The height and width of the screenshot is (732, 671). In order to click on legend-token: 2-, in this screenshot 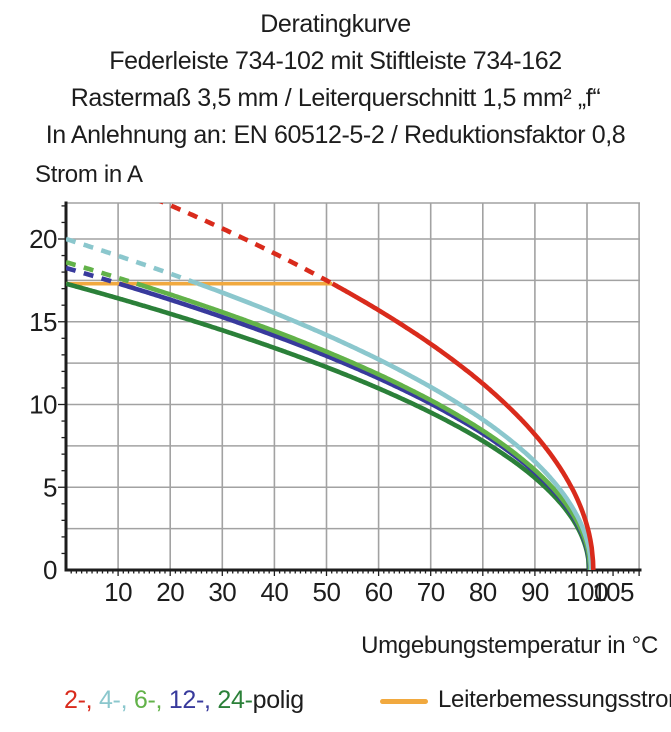, I will do `click(78, 700)`.